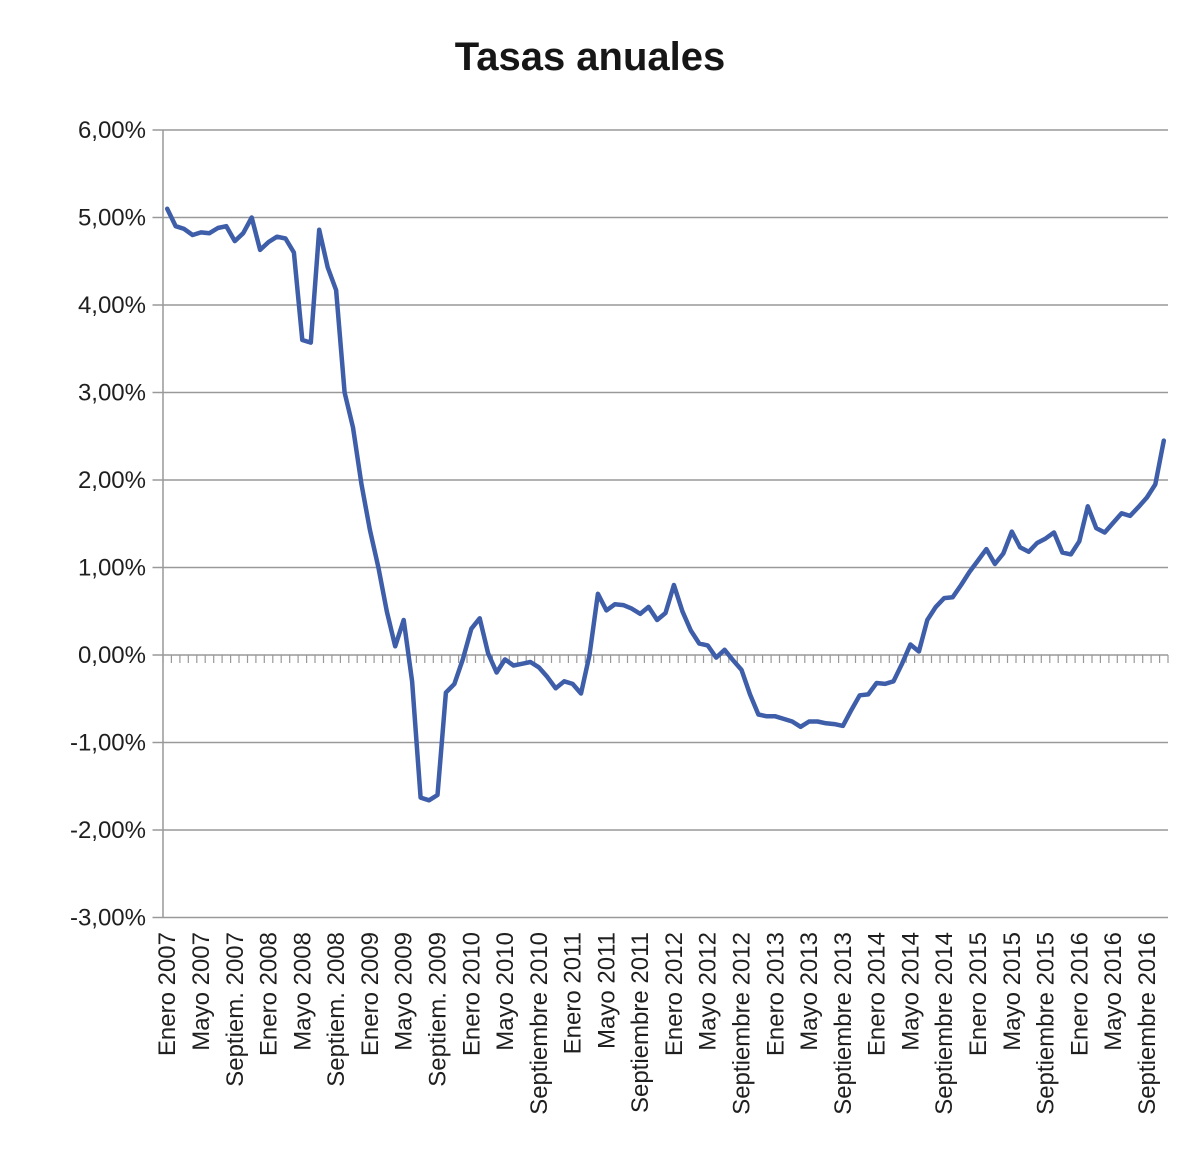 The image size is (1181, 1153). Describe the element at coordinates (112, 218) in the screenshot. I see `y-axis-label: 5,00%` at that location.